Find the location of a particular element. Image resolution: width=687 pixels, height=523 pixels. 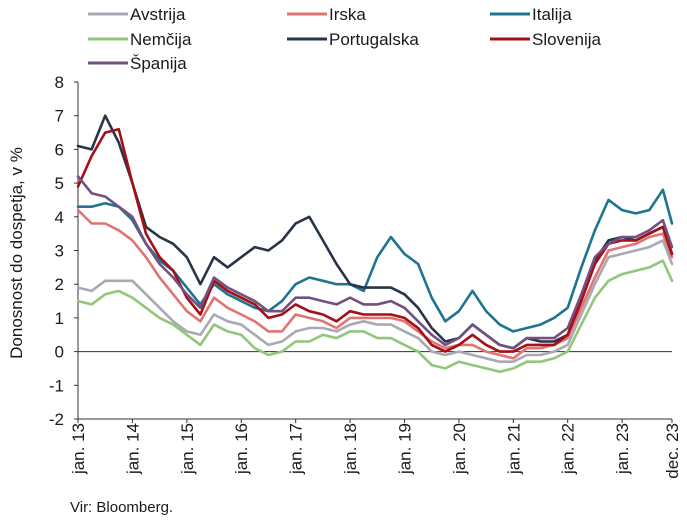

legend-label: Irska is located at coordinates (347, 14).